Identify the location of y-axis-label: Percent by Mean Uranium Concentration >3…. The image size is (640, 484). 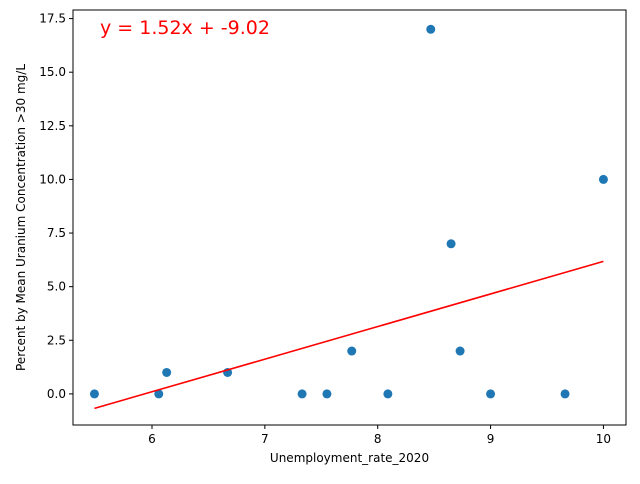
(21, 217).